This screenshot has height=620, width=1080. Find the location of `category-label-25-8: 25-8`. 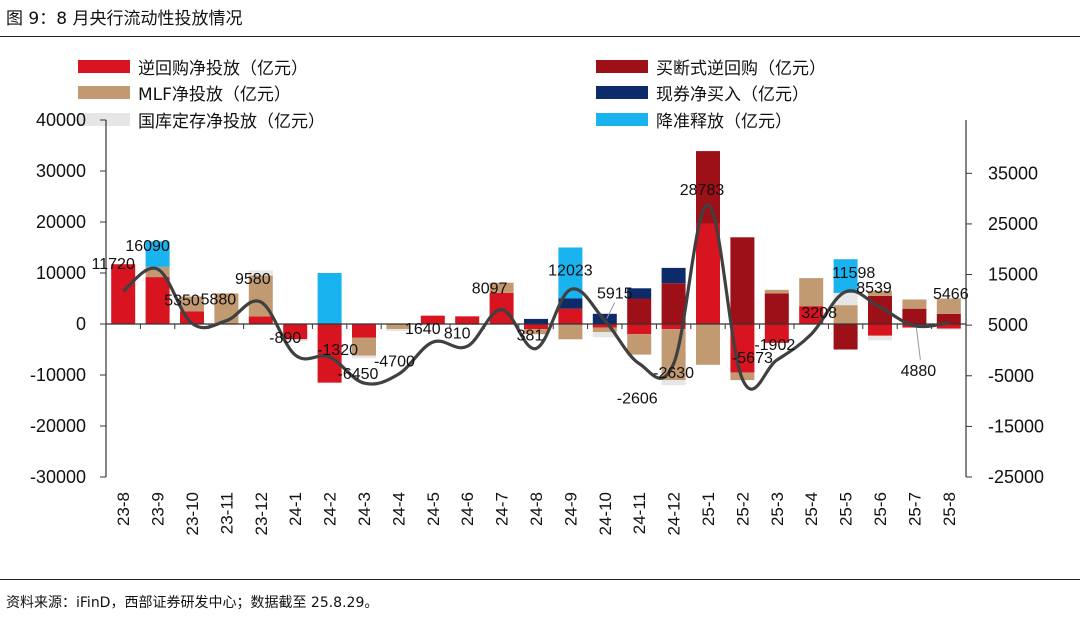

category-label-25-8: 25-8 is located at coordinates (949, 509).